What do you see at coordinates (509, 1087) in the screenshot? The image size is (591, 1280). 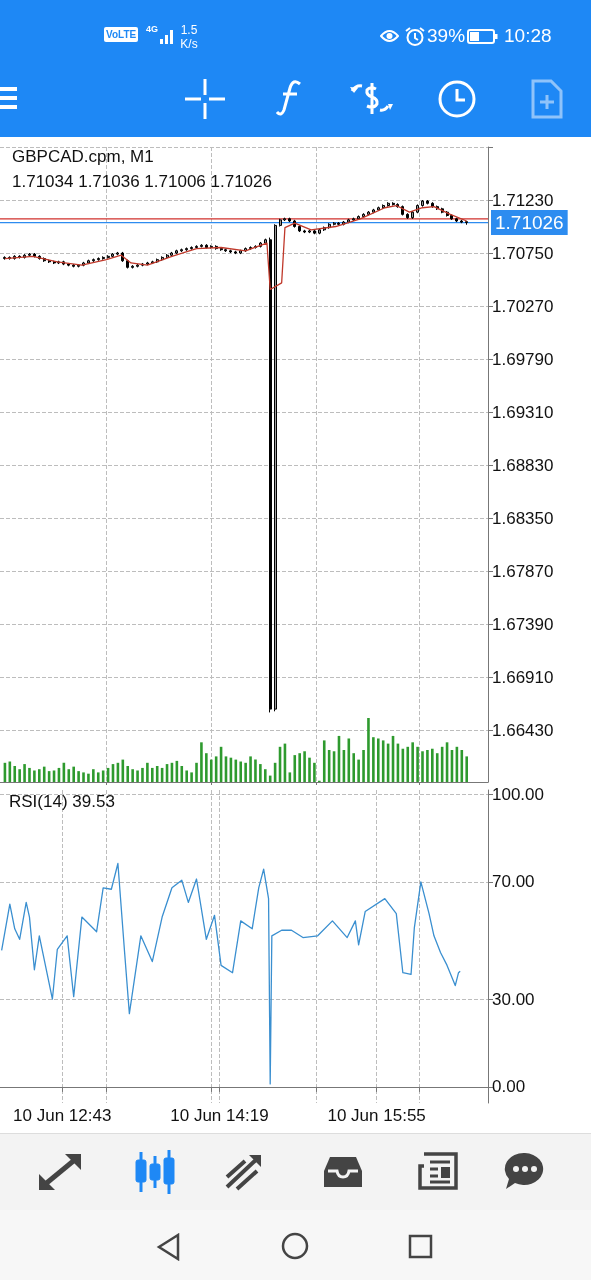 I see `y-tick-label: 0.00` at bounding box center [509, 1087].